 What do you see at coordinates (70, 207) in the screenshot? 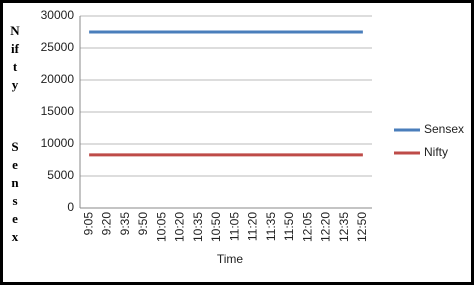
I see `y-tick-label: 0` at bounding box center [70, 207].